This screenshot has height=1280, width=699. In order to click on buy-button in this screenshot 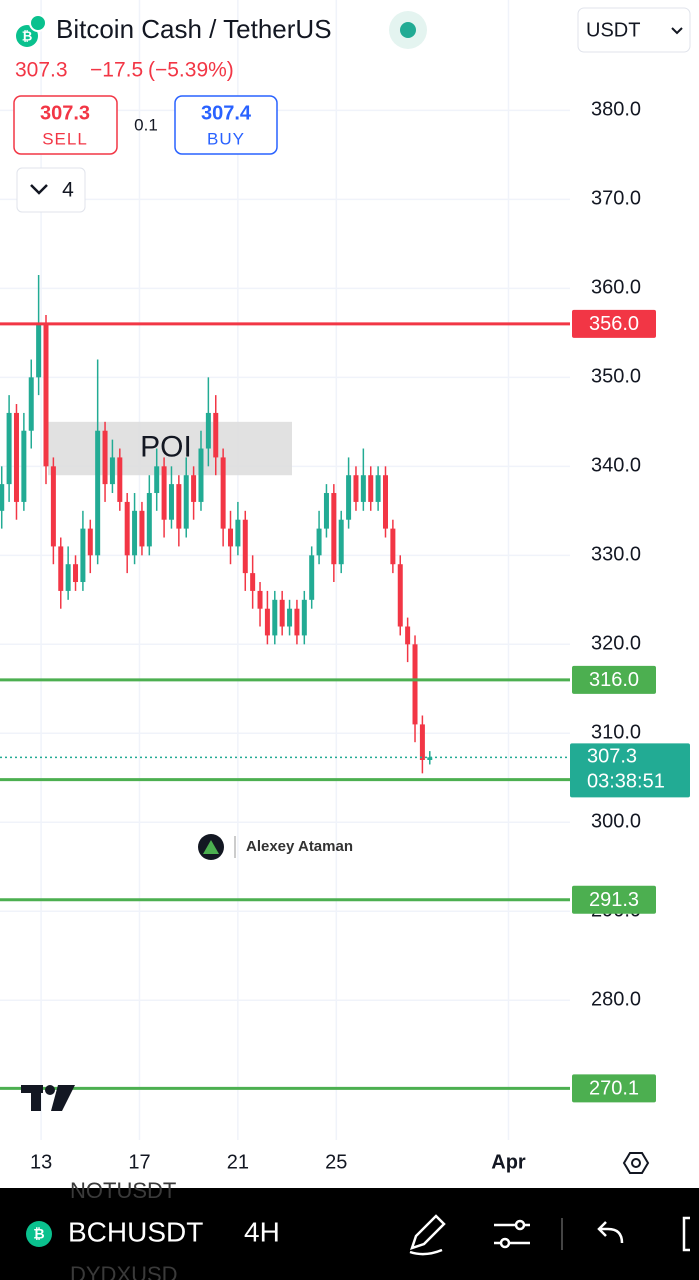, I will do `click(226, 125)`.